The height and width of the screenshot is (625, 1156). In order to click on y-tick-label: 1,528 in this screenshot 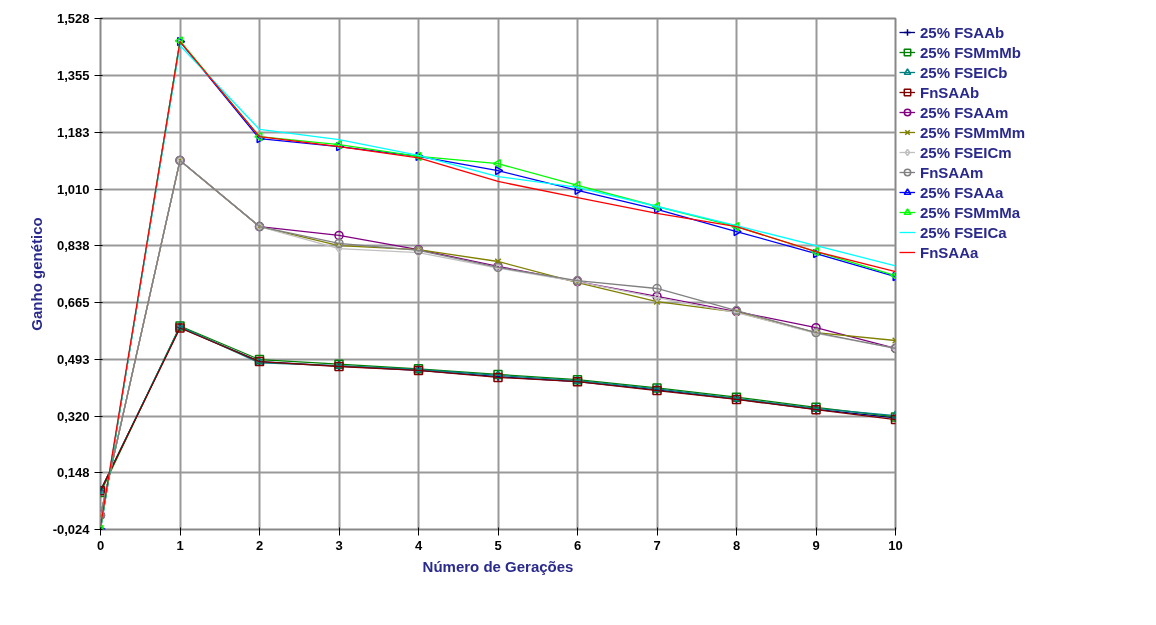, I will do `click(73, 18)`.